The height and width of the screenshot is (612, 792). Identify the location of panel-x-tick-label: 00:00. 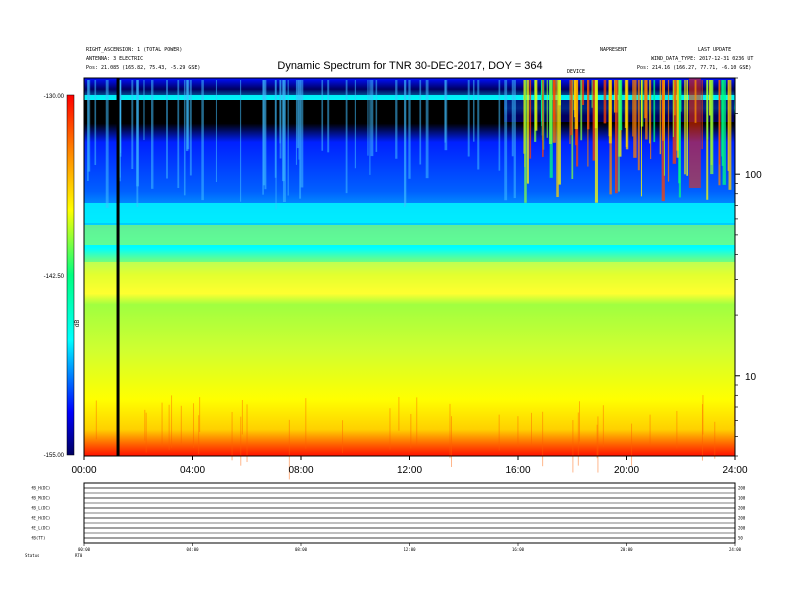
(84, 549).